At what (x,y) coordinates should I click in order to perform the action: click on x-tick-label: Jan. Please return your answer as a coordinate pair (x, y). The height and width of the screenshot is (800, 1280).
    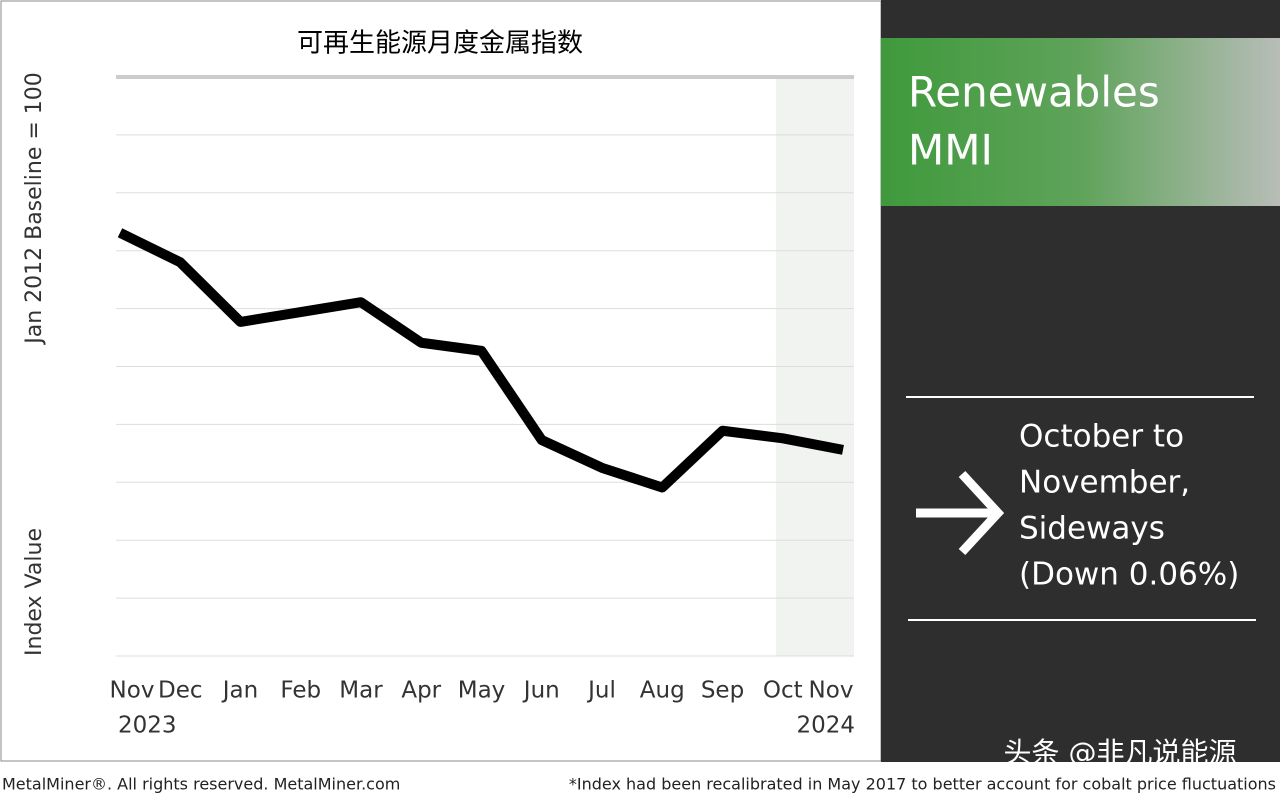
    Looking at the image, I should click on (239, 691).